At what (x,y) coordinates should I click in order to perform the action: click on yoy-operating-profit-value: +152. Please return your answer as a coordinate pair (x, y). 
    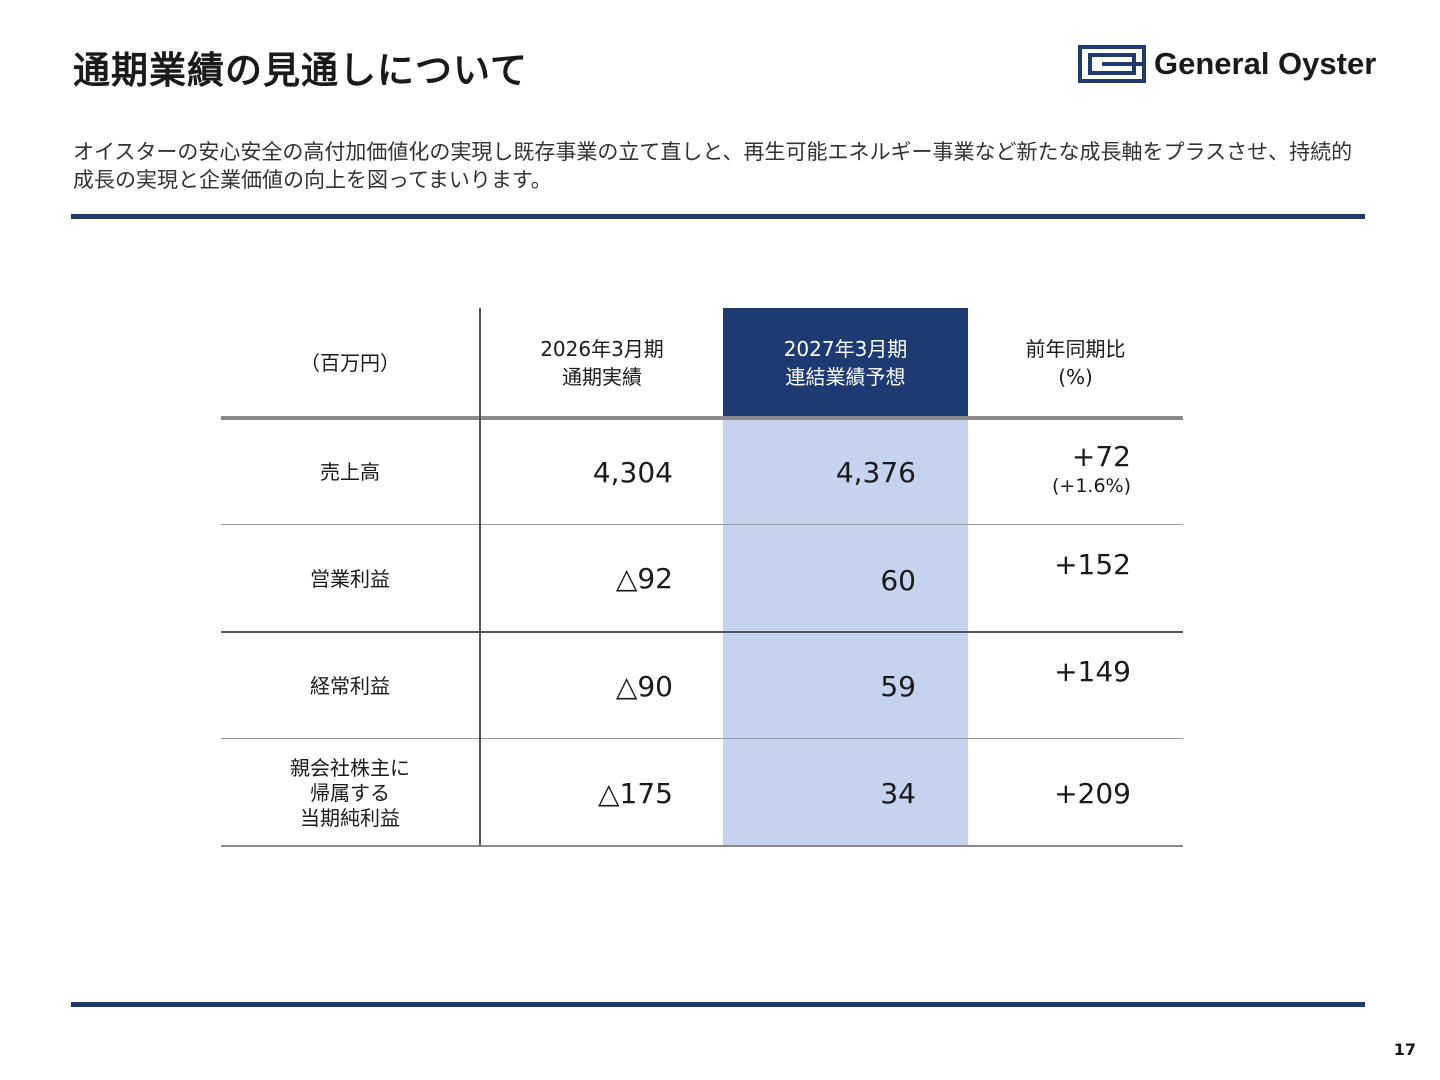
    Looking at the image, I should click on (1092, 564).